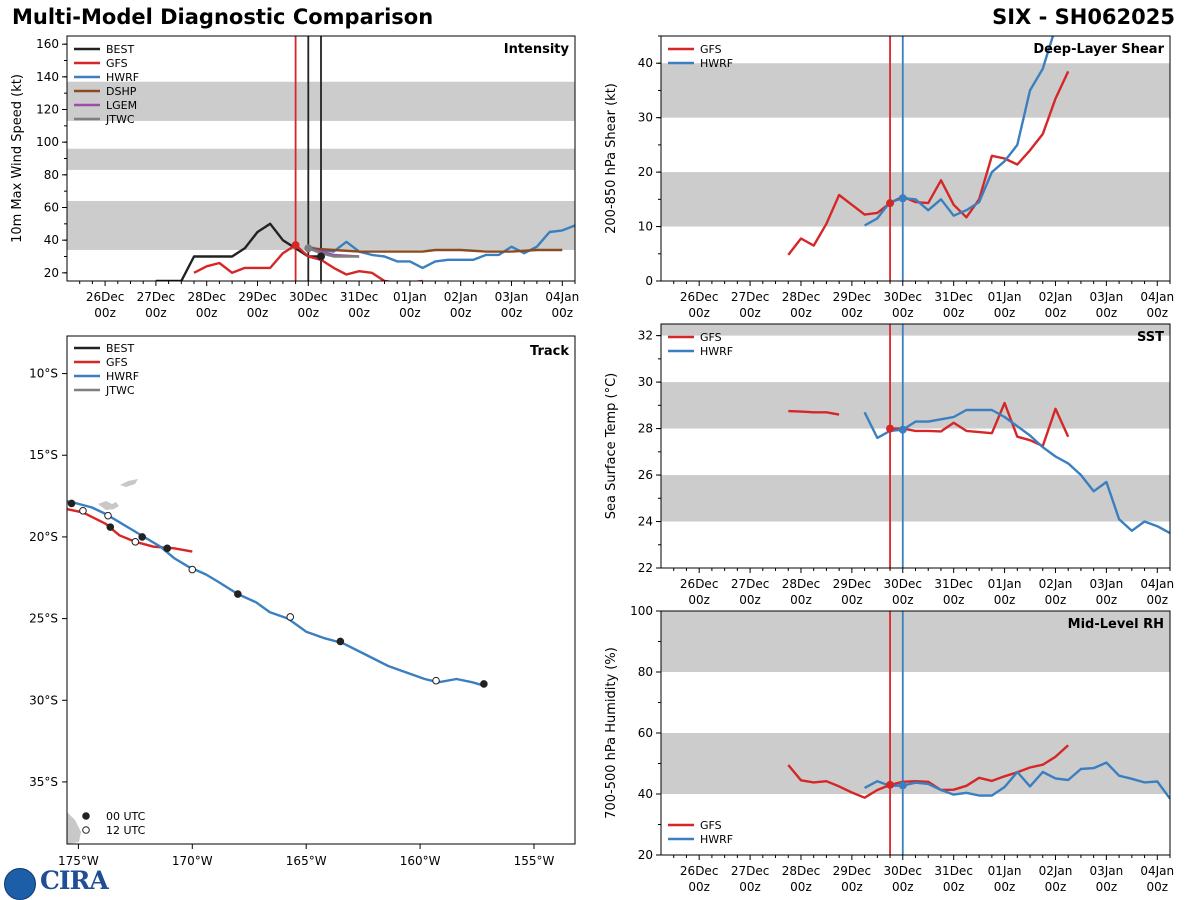 This screenshot has width=1200, height=900. What do you see at coordinates (801, 297) in the screenshot?
I see `x-tick-label: 28Dec` at bounding box center [801, 297].